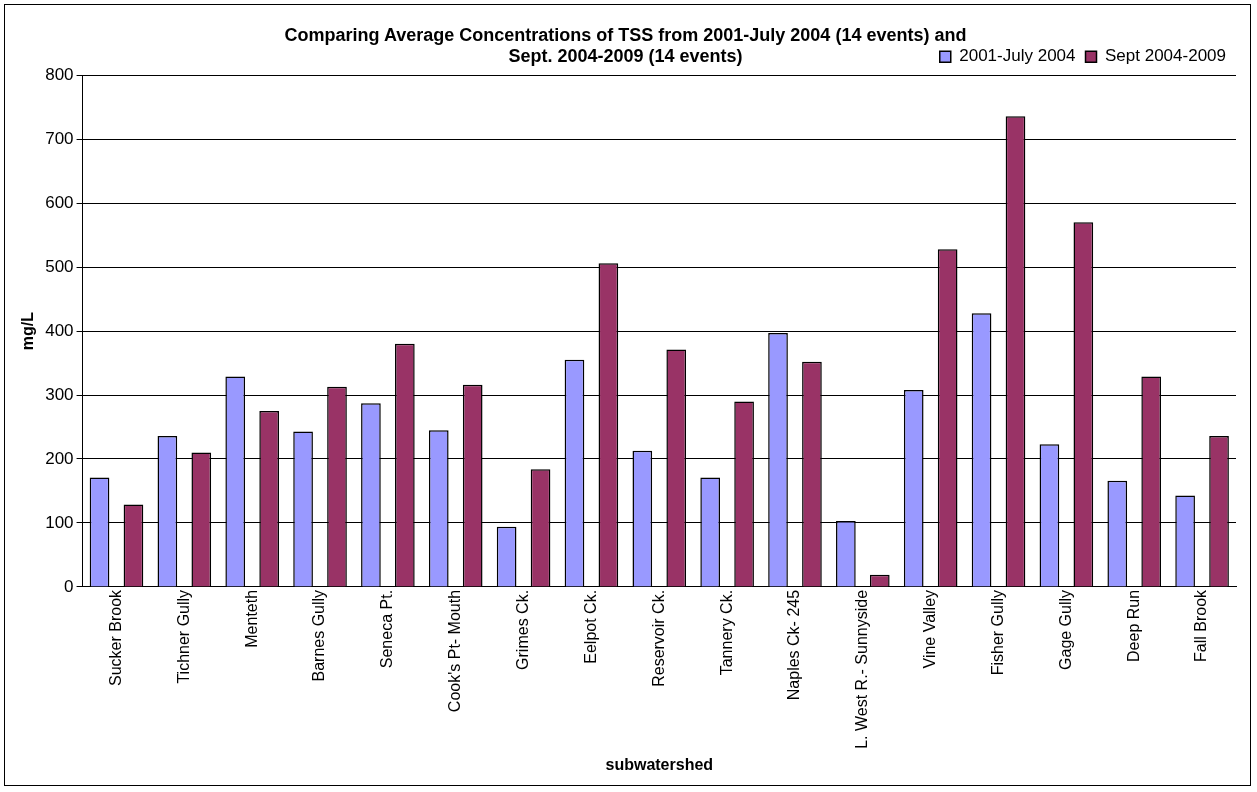 The image size is (1257, 792). What do you see at coordinates (59, 458) in the screenshot?
I see `y-tick-label: 200` at bounding box center [59, 458].